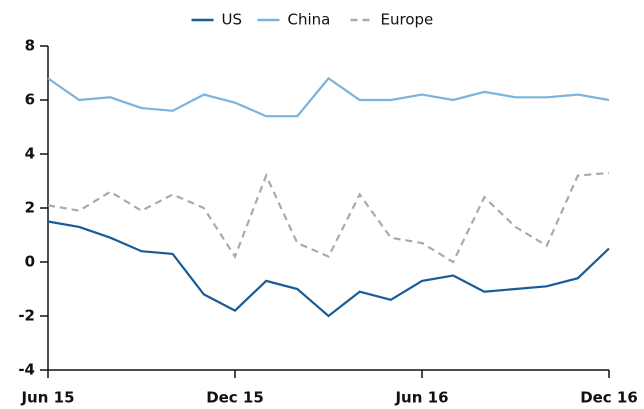 The height and width of the screenshot is (409, 644). Describe the element at coordinates (30, 154) in the screenshot. I see `y-tick-label: 4` at that location.